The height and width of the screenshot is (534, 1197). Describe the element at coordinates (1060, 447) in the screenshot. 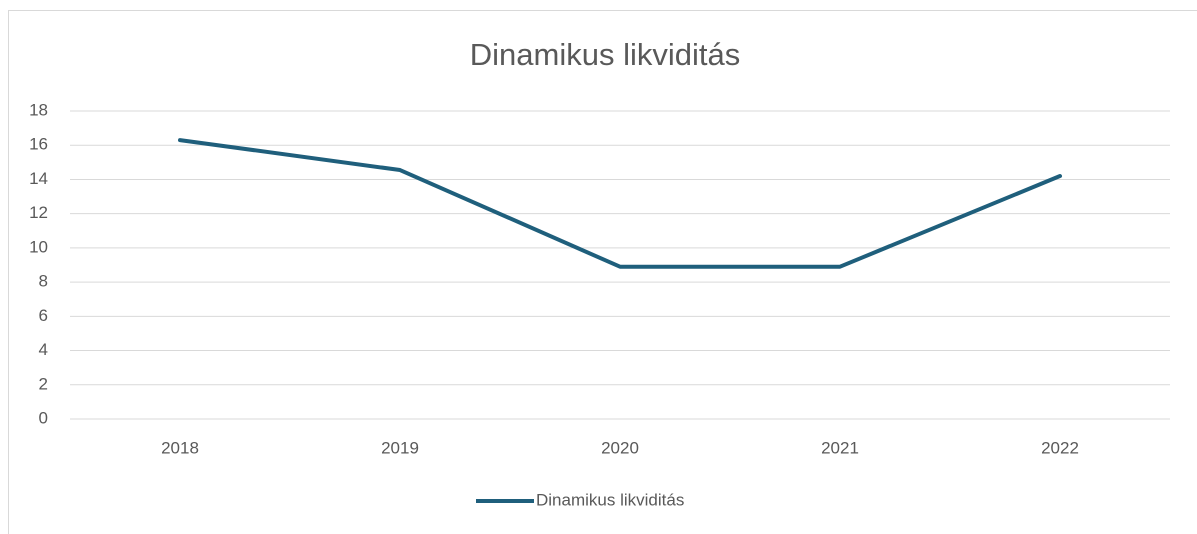

I see `x-tick-label: 2022` at that location.